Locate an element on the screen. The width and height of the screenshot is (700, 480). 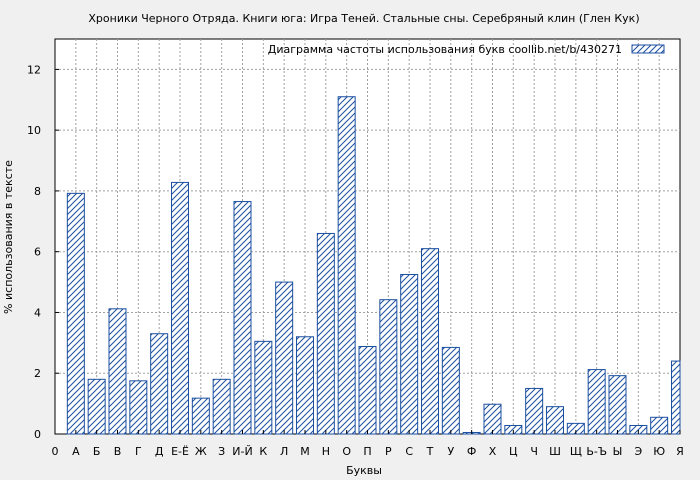
x-tick-label: Б is located at coordinates (97, 451).